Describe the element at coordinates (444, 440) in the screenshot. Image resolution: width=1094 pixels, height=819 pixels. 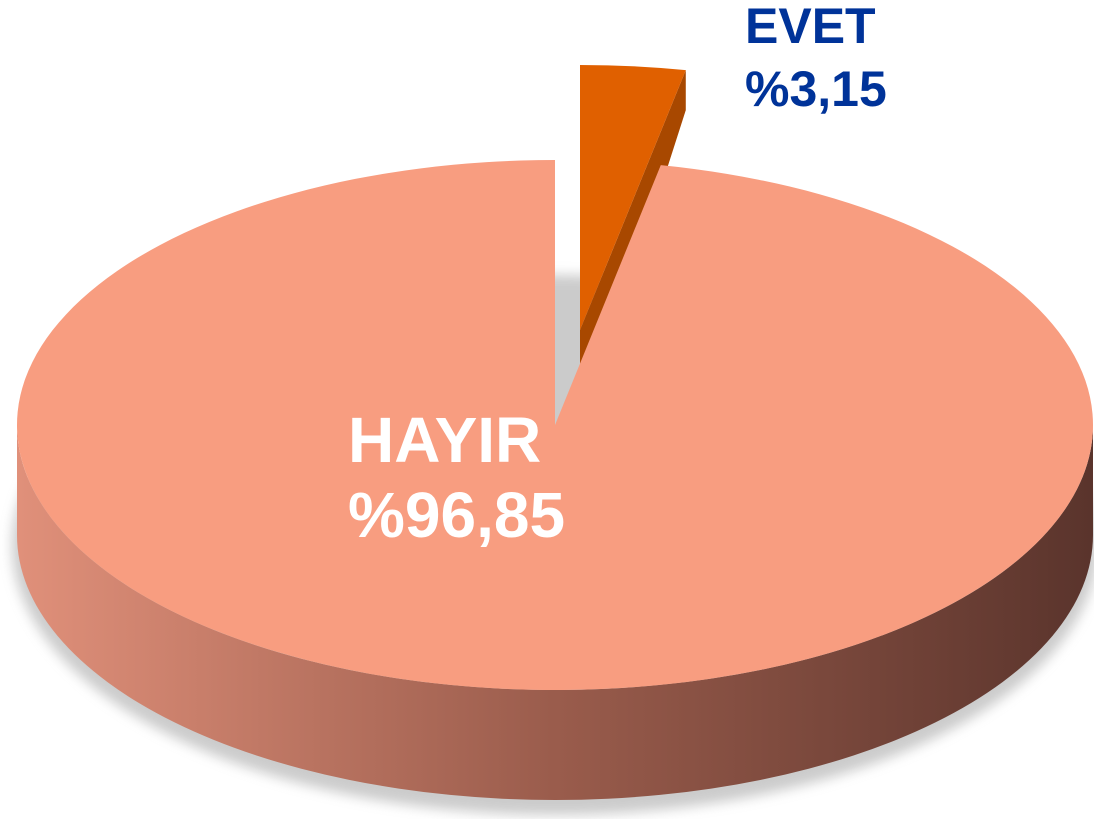
I see `slice-label: HAYIR` at that location.